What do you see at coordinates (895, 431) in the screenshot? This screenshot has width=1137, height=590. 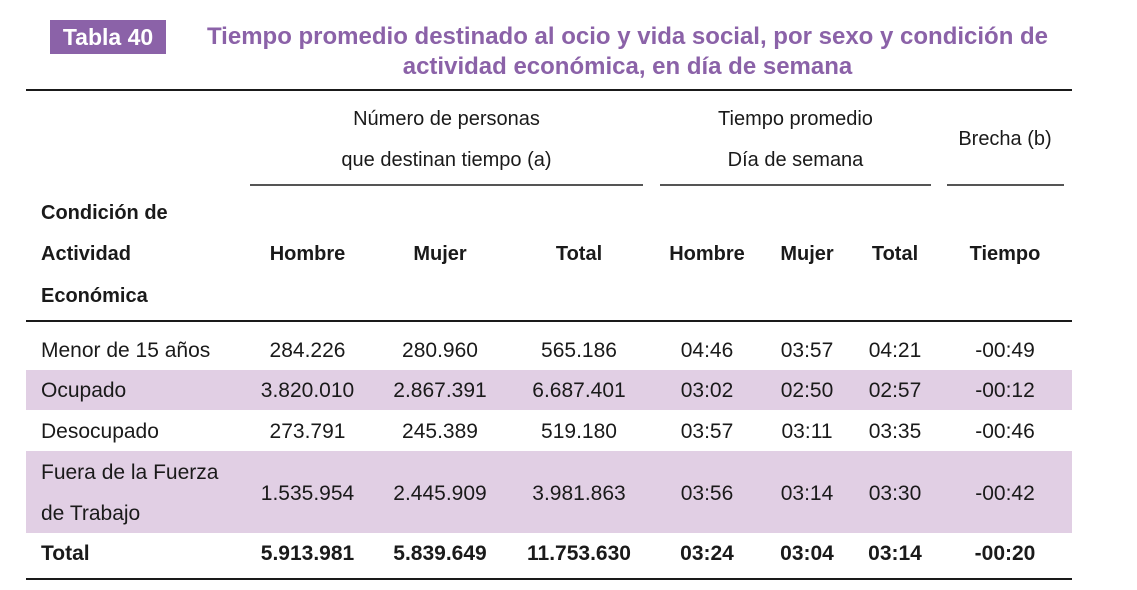 I see `table-cell: 03:35` at bounding box center [895, 431].